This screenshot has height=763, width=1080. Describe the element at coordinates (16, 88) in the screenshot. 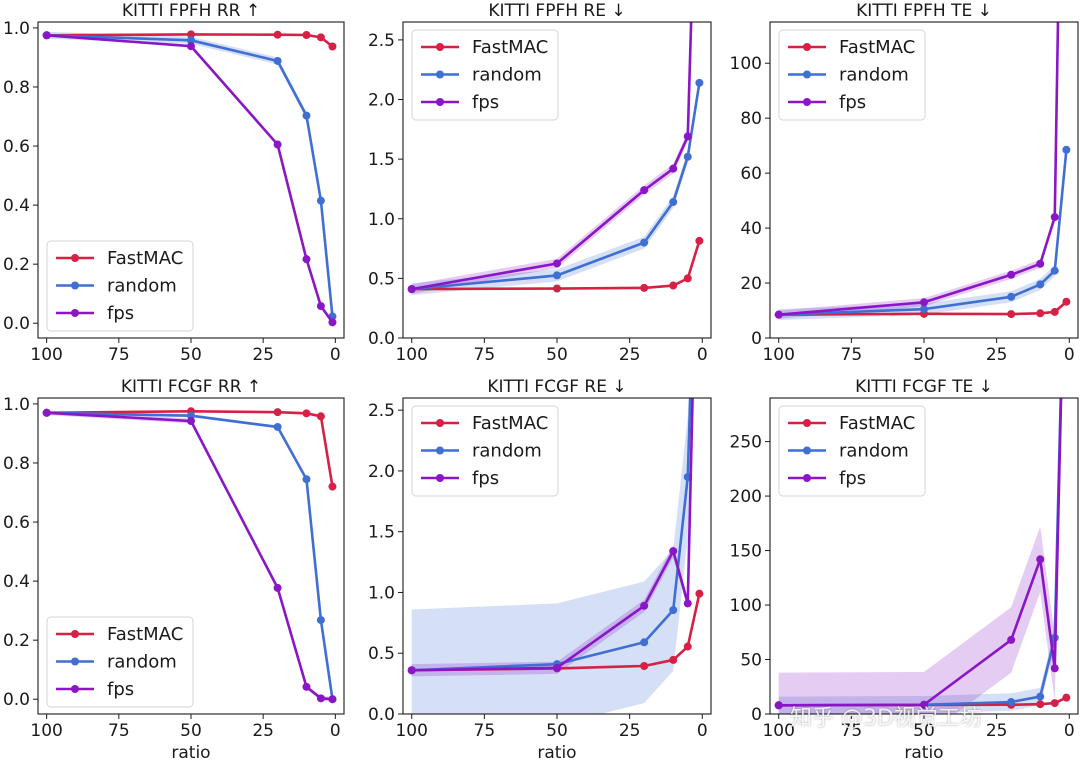

I see `y-tick-label: 0.8` at that location.